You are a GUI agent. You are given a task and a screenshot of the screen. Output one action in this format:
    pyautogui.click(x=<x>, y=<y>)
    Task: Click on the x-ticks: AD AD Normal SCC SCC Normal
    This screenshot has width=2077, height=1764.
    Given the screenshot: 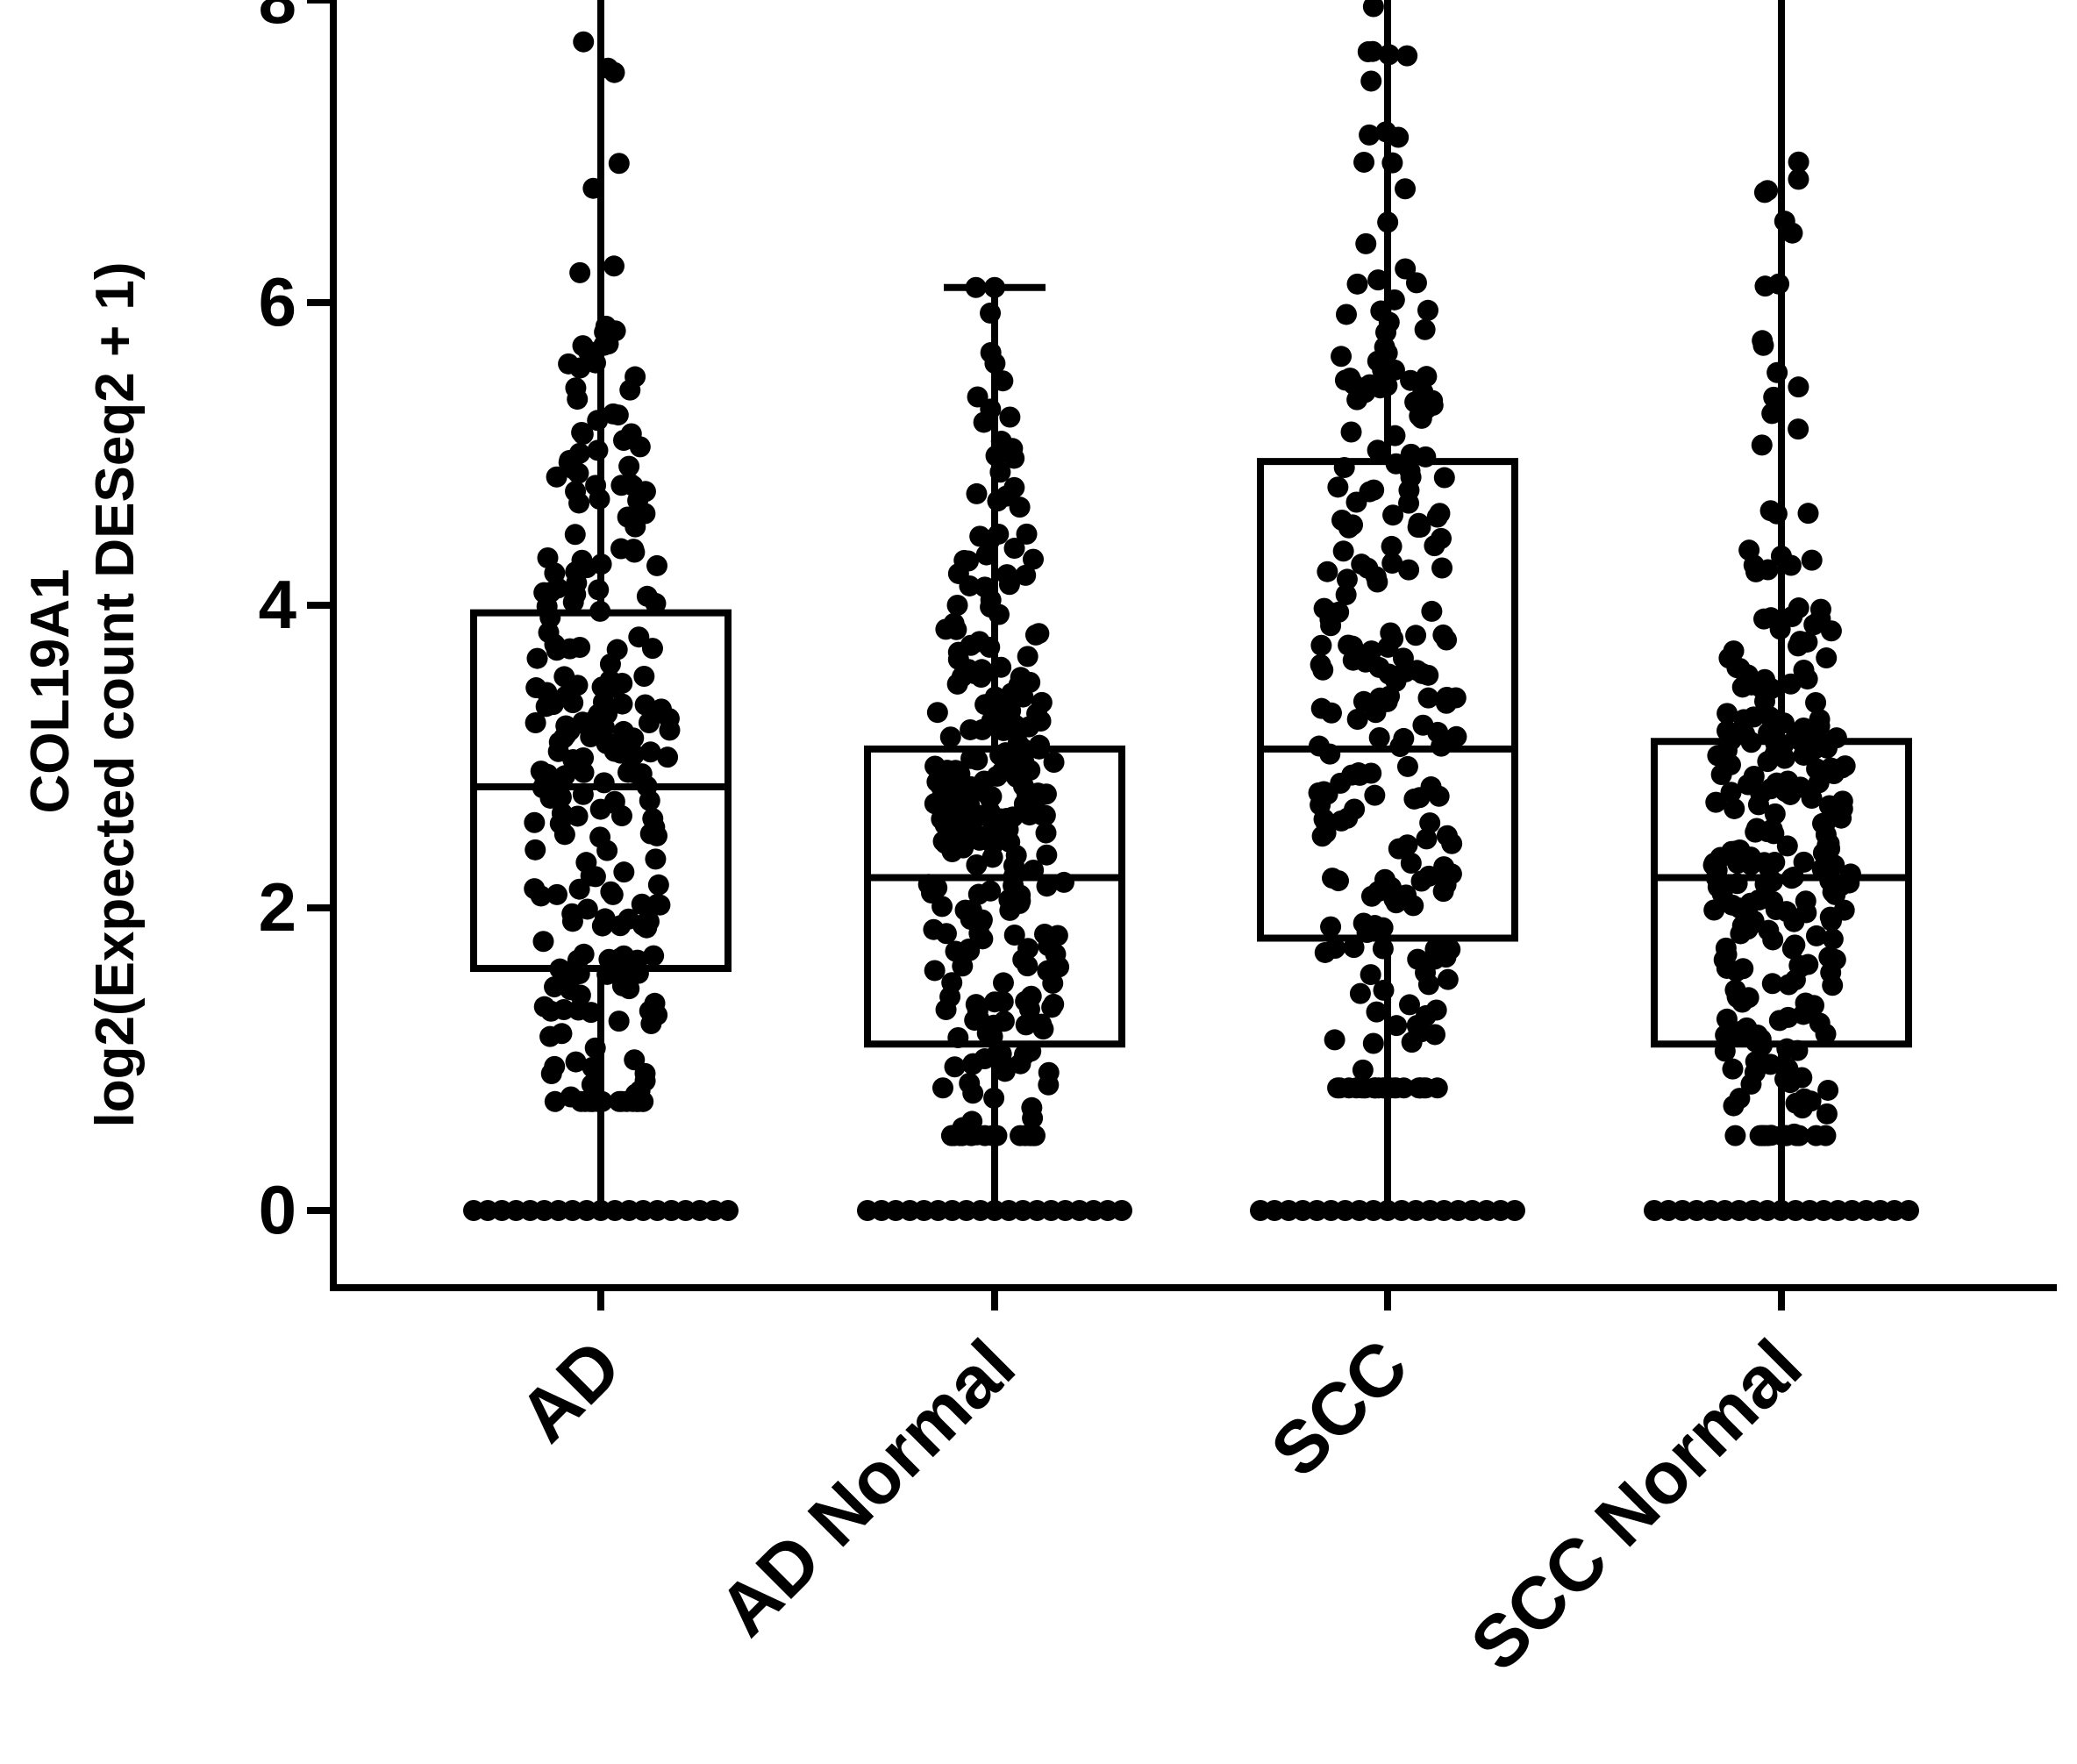 What is the action you would take?
    pyautogui.click(x=1160, y=1487)
    